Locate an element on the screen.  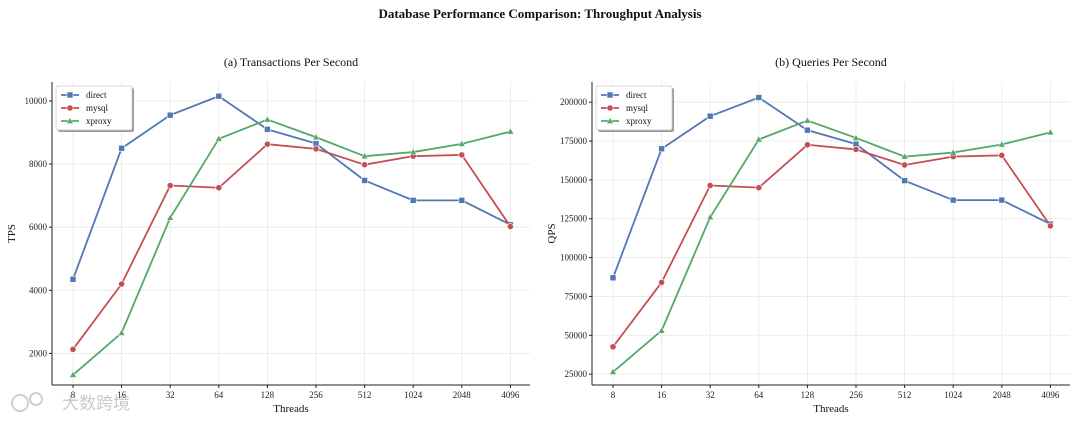
panel-title-qps: (b) Queries Per Second is located at coordinates (831, 62).